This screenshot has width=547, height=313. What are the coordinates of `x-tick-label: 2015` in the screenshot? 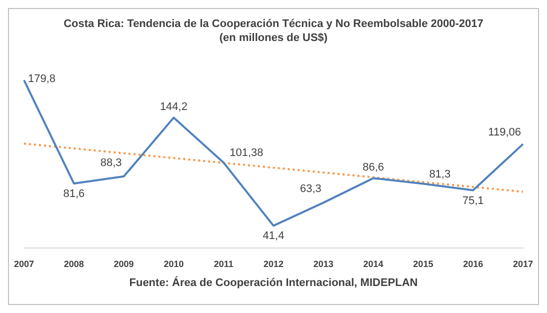 It's located at (423, 264).